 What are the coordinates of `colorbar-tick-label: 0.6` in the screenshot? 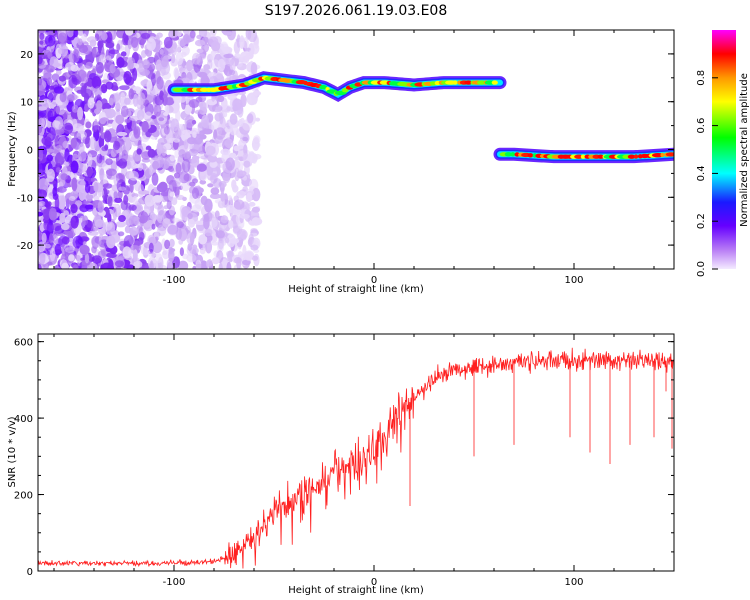 It's located at (701, 126).